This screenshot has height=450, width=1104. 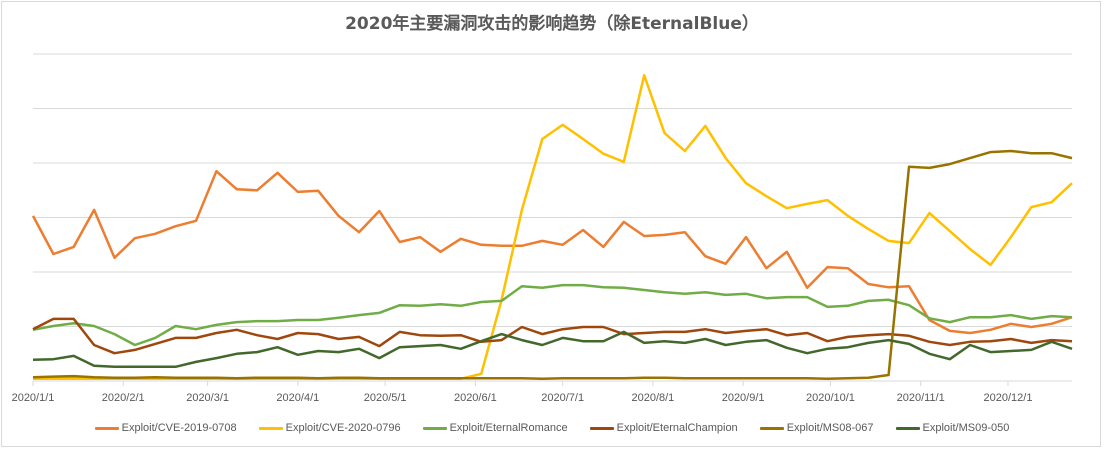 I want to click on x-tick-label: 2020/2/1, so click(x=123, y=398).